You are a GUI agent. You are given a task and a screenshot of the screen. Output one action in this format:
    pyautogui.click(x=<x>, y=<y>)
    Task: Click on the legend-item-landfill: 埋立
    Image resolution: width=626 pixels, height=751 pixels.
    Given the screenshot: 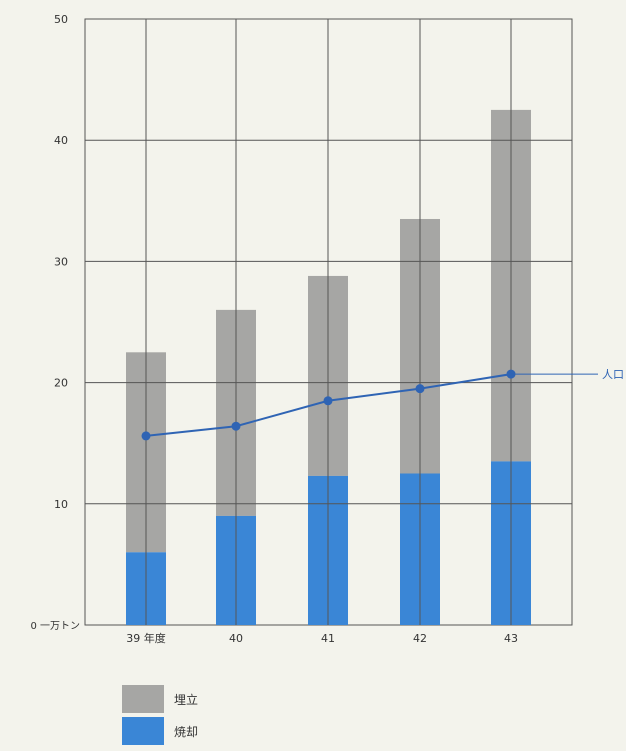 What is the action you would take?
    pyautogui.click(x=160, y=699)
    